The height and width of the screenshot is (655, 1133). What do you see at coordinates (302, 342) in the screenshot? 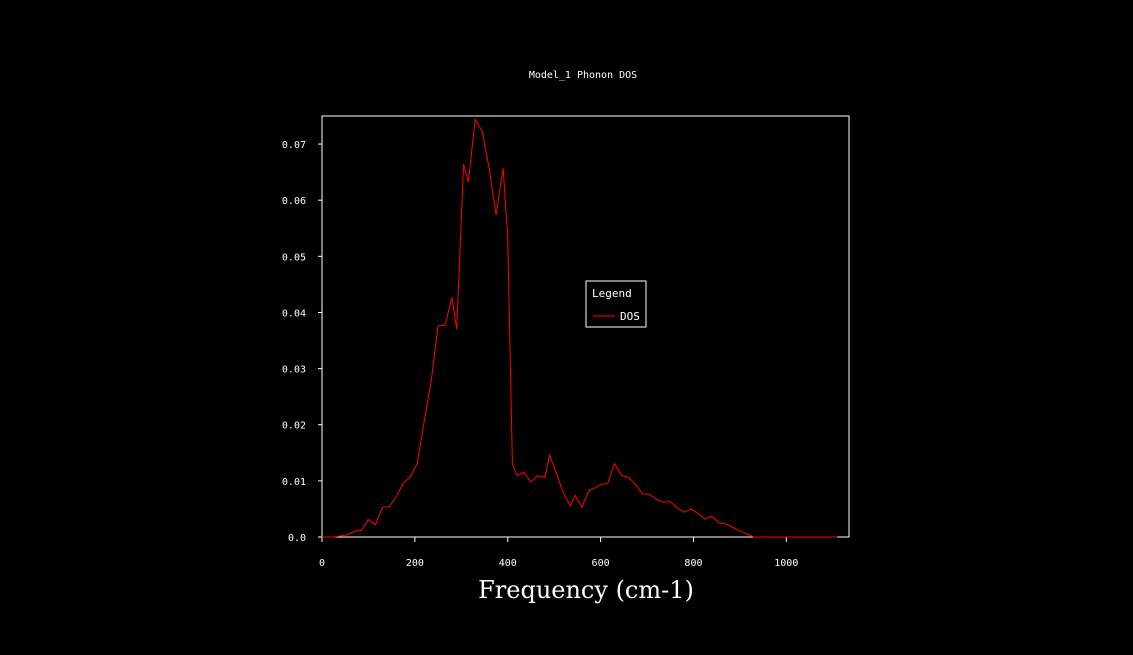
I see `y-axis: 0.0 0.01 0.02 0.03 0.04 0.05 0.06 0.07` at bounding box center [302, 342].